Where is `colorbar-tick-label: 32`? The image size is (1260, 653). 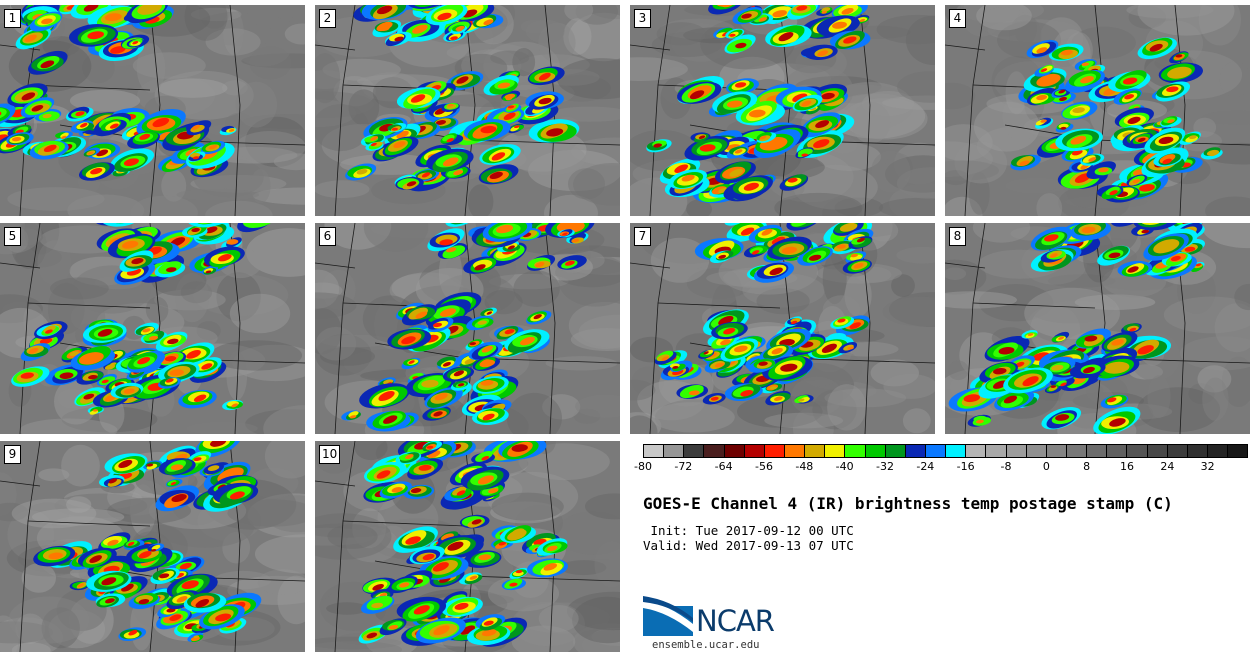 colorbar-tick-label: 32 is located at coordinates (1207, 466).